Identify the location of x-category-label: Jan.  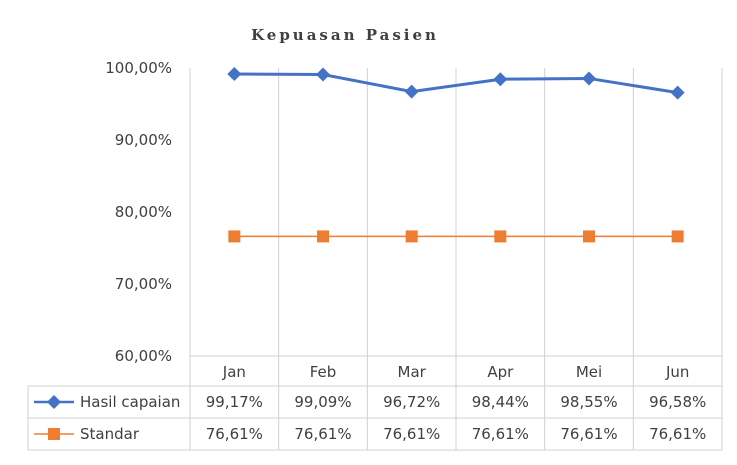
(234, 372).